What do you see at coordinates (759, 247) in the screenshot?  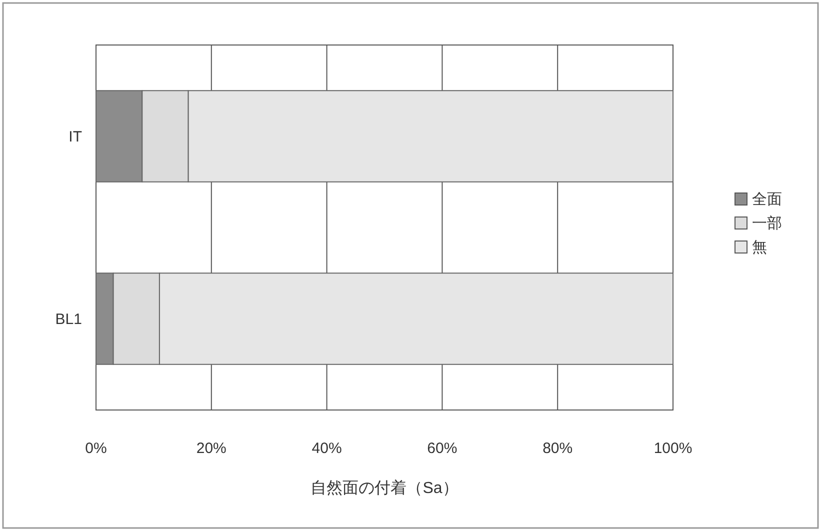 I see `legend-label: 無` at bounding box center [759, 247].